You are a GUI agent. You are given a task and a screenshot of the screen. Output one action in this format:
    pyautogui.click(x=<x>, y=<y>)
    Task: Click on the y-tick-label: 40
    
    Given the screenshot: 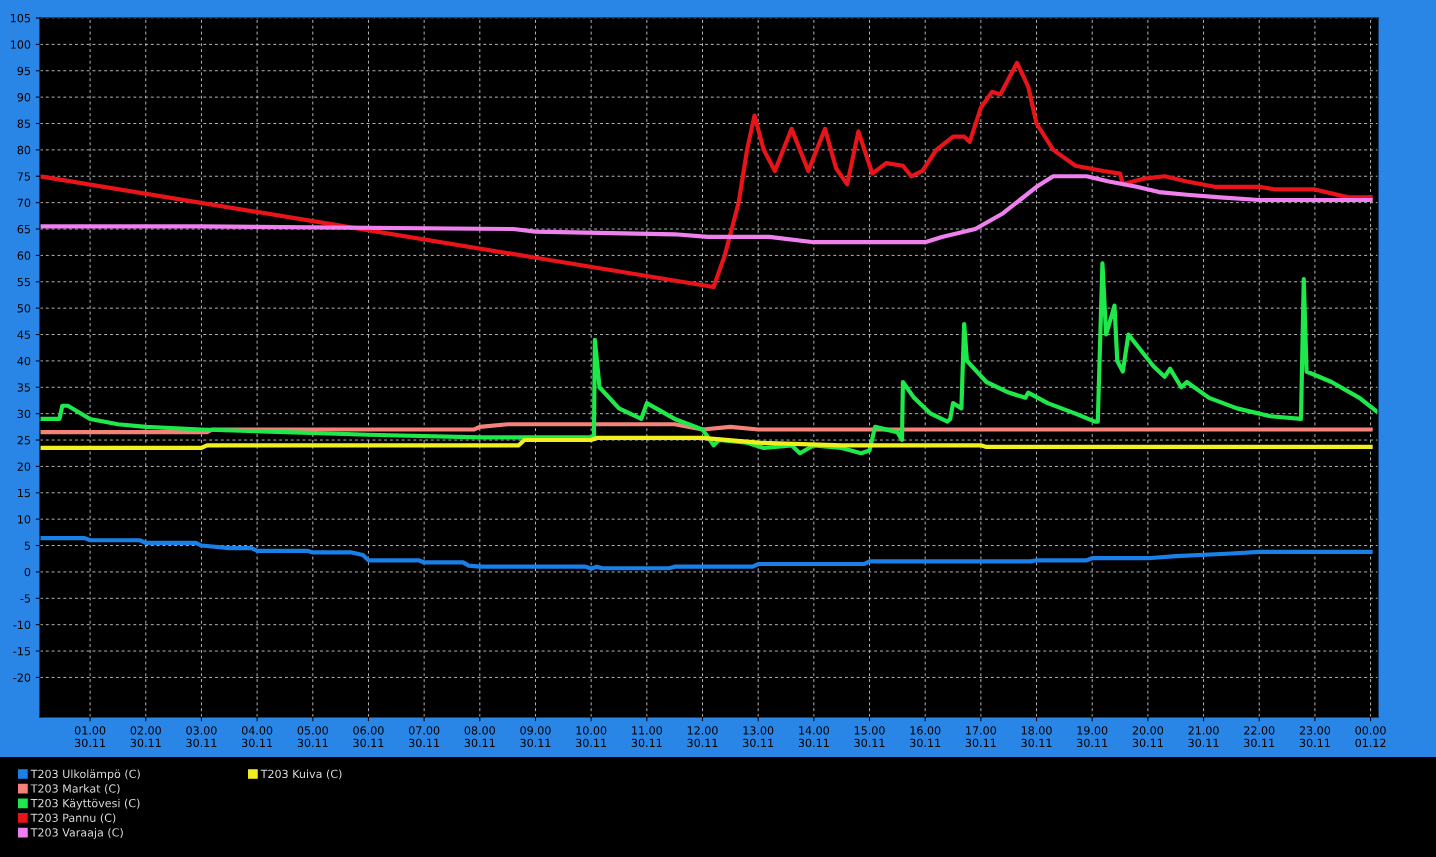 What is the action you would take?
    pyautogui.click(x=24, y=361)
    